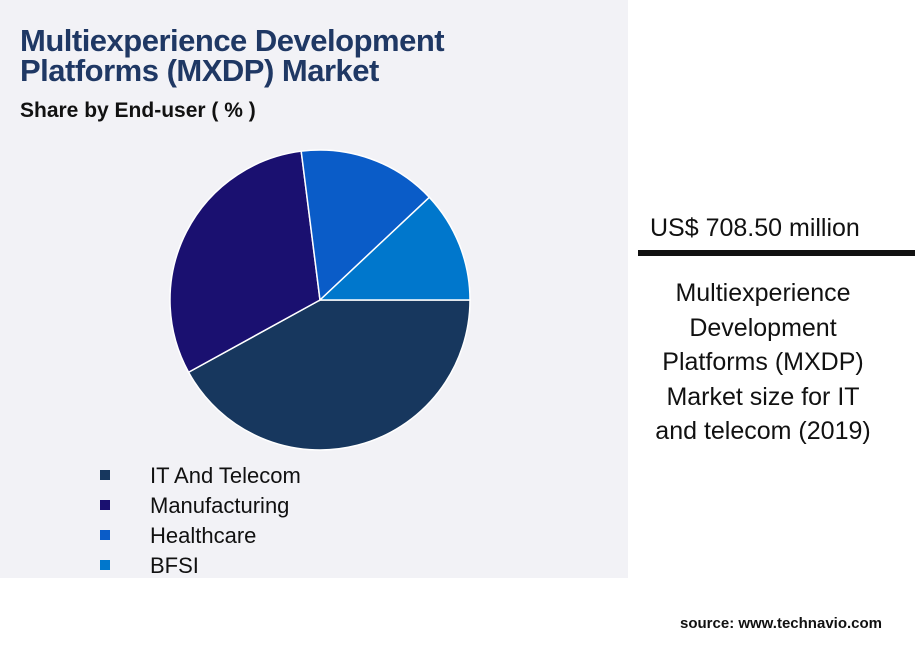  I want to click on legend-label: IT And Telecom, so click(225, 475).